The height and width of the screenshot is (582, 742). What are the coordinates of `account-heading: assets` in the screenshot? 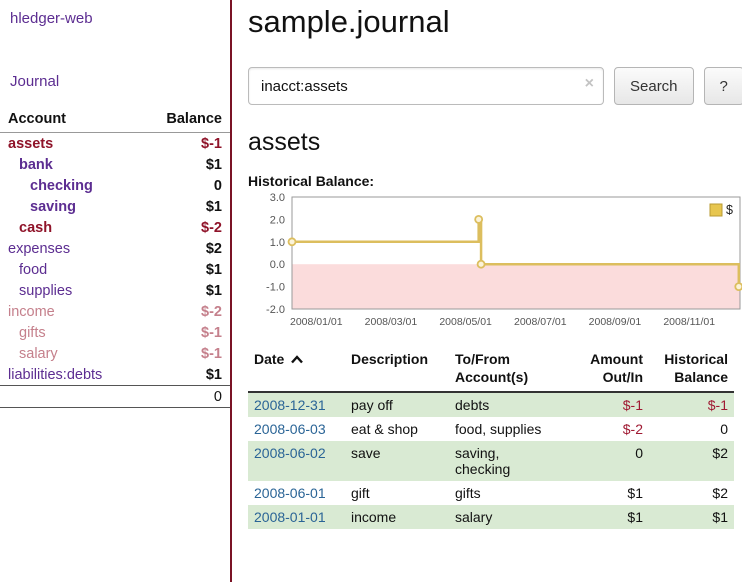 It's located at (284, 142).